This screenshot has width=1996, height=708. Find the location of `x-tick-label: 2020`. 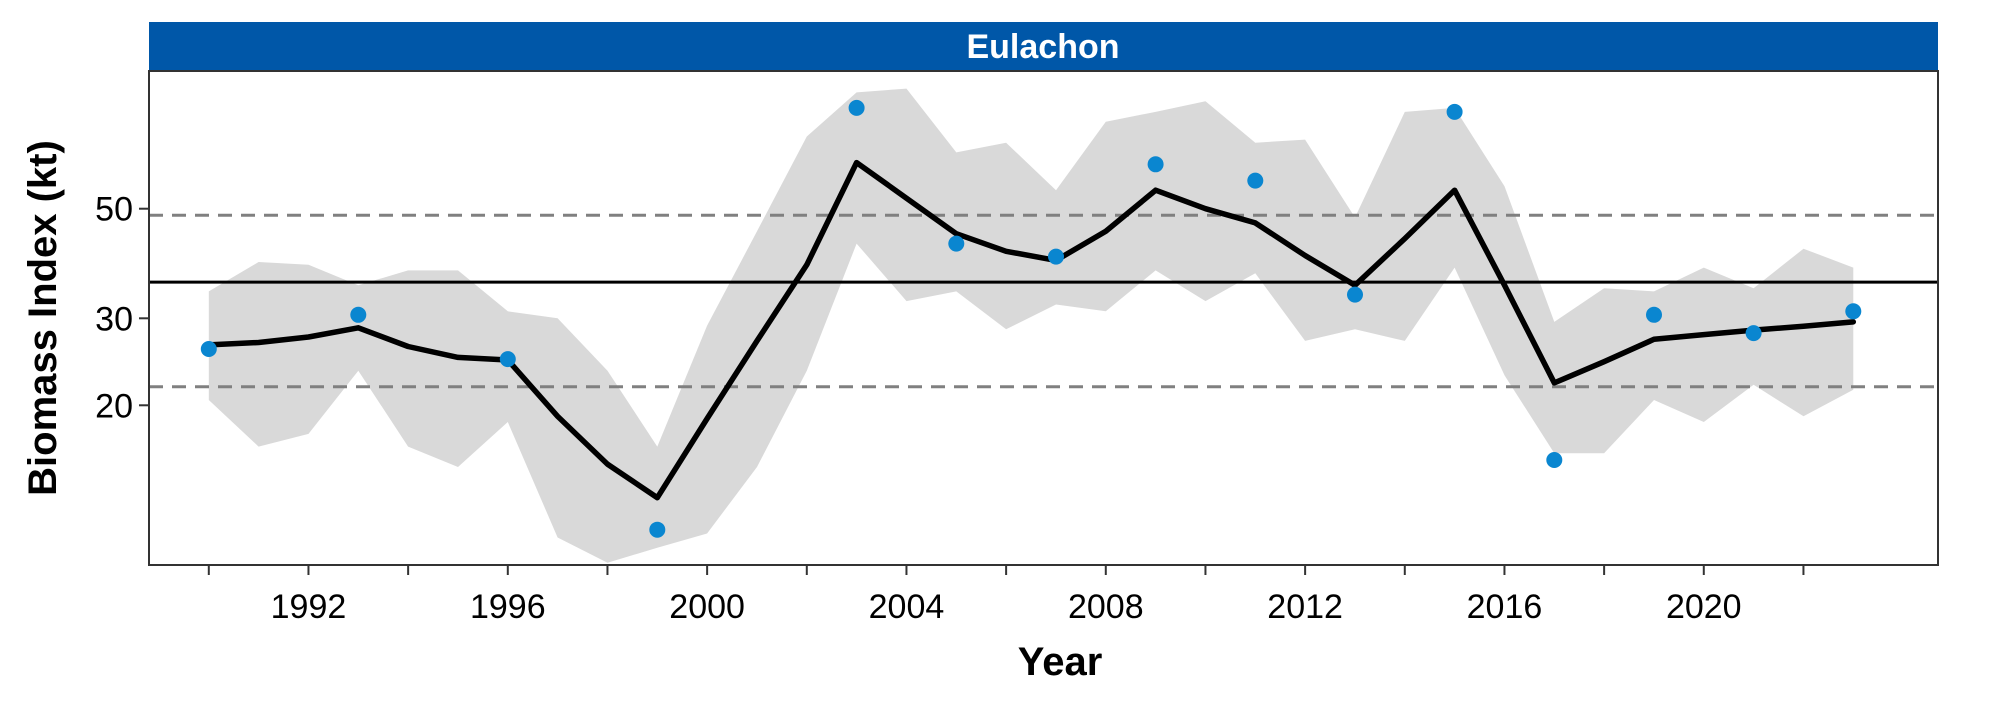

x-tick-label: 2020 is located at coordinates (1704, 607).